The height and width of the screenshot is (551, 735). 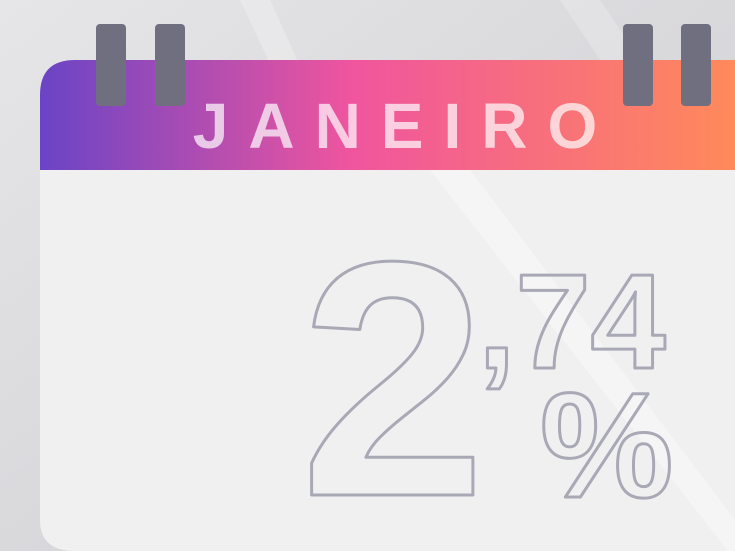 What do you see at coordinates (572, 321) in the screenshot?
I see `rate-decimal: ,74` at bounding box center [572, 321].